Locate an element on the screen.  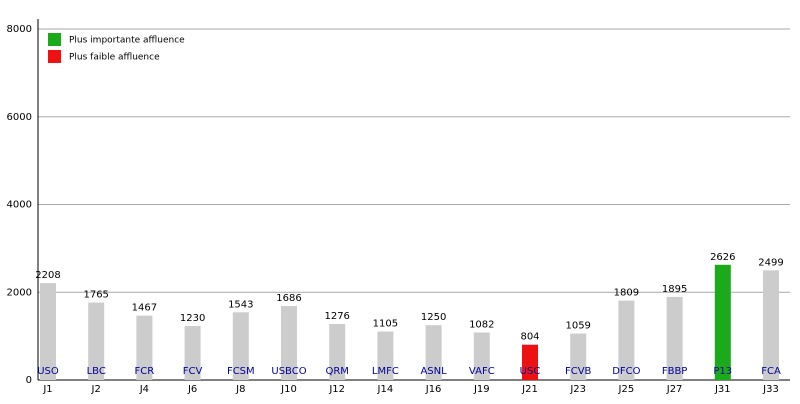
value-label: 1809 is located at coordinates (626, 293).